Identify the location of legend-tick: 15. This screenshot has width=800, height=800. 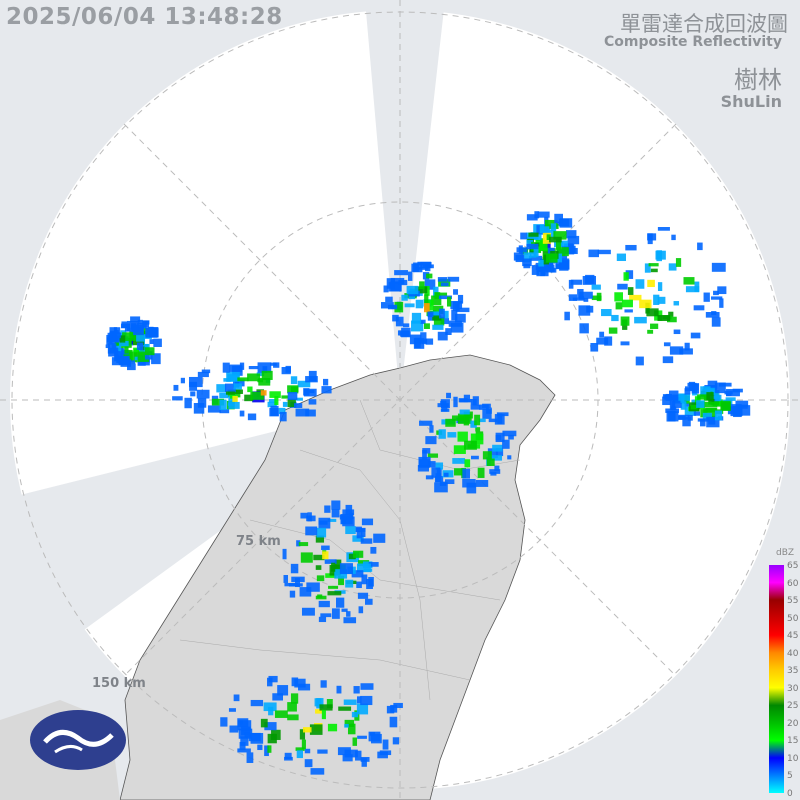
(793, 741).